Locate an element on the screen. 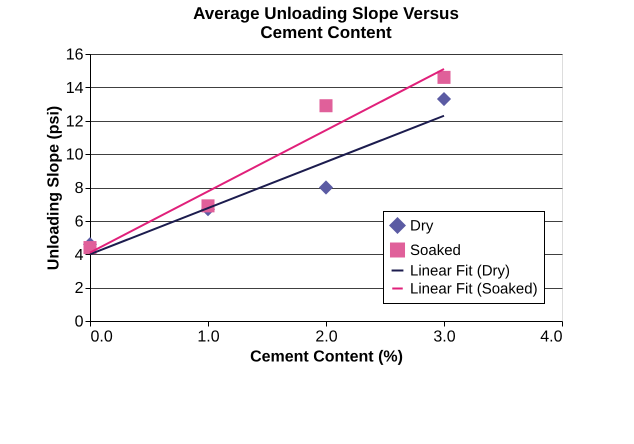 This screenshot has width=634, height=444. y-tick-label: 10 is located at coordinates (75, 155).